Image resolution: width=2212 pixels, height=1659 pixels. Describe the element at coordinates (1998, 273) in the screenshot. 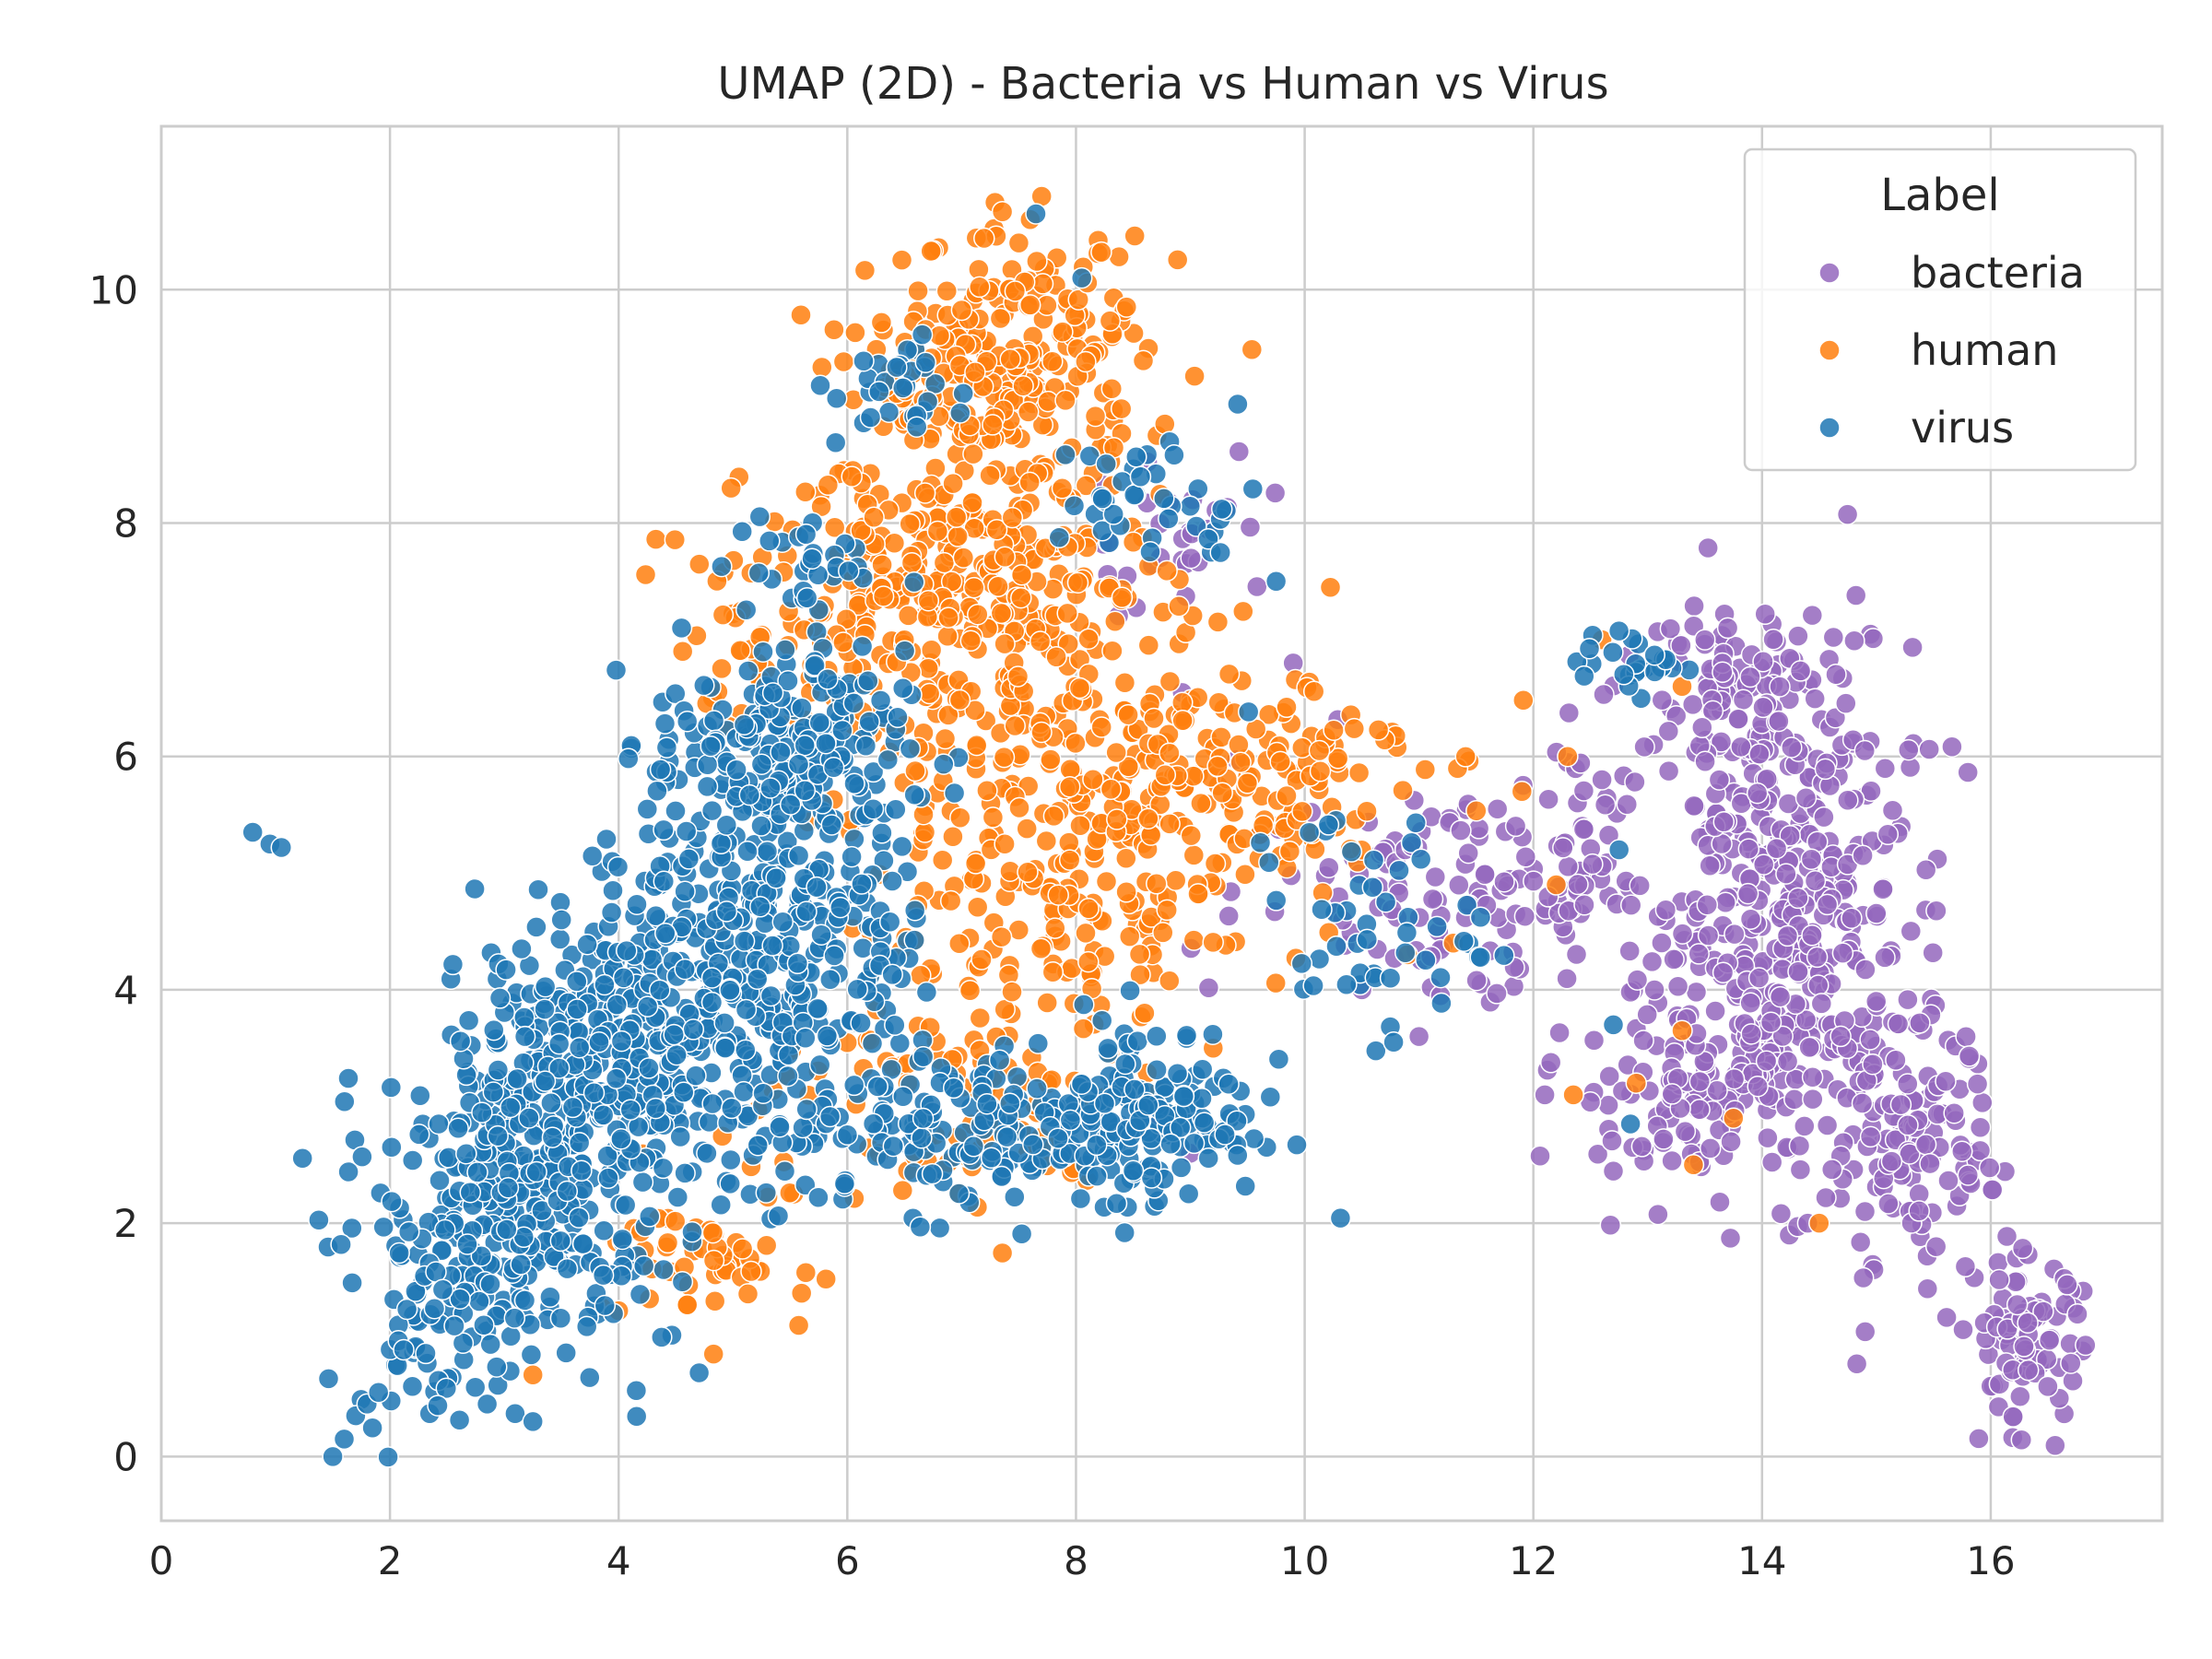

I see `legend-label-bacteria: bacteria` at that location.